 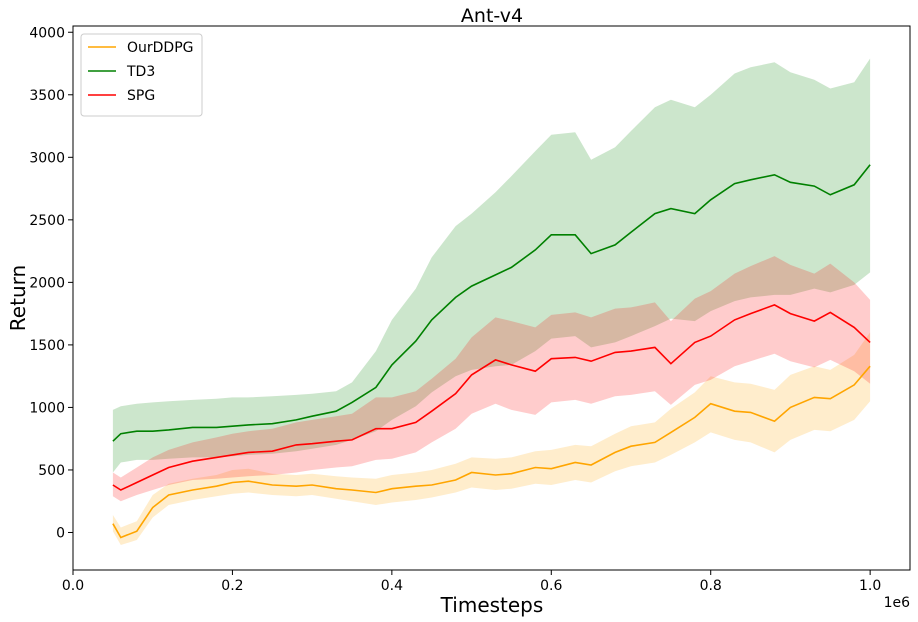 I want to click on y-tick-label: 2500, so click(x=47, y=221).